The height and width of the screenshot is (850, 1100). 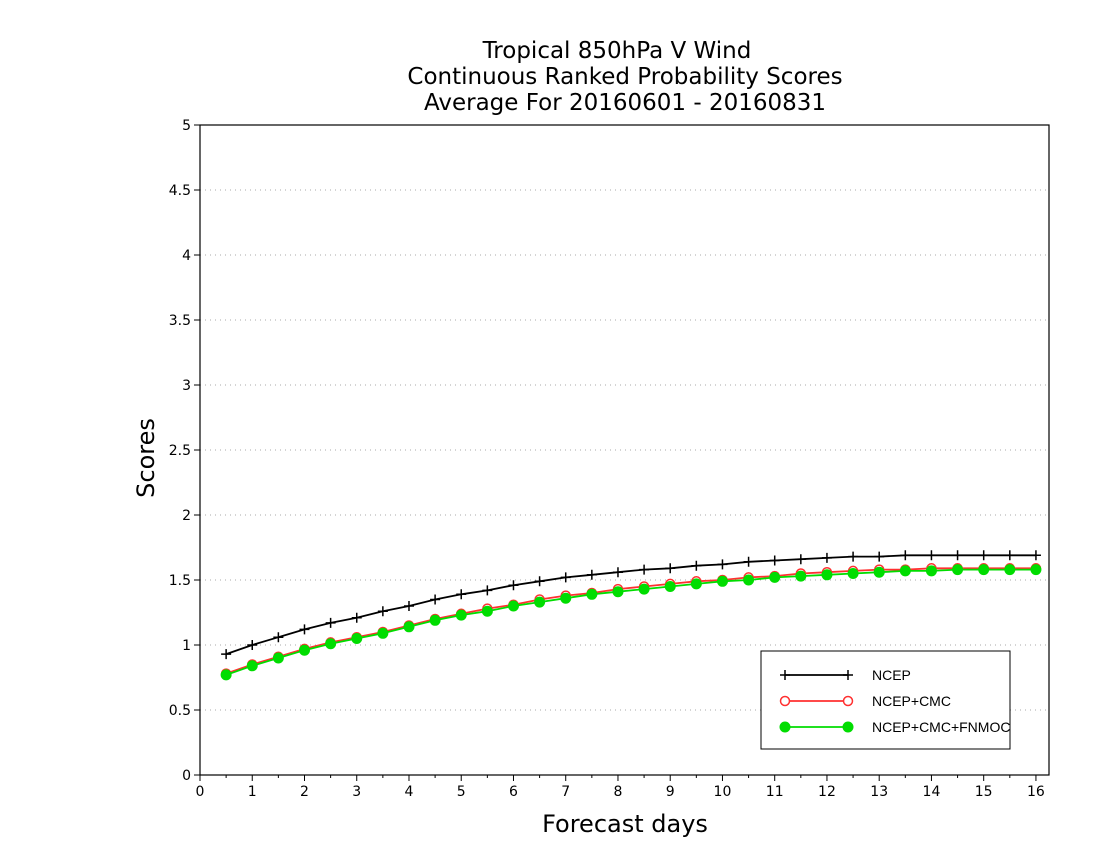 What do you see at coordinates (891, 675) in the screenshot?
I see `legend-label: NCEP` at bounding box center [891, 675].